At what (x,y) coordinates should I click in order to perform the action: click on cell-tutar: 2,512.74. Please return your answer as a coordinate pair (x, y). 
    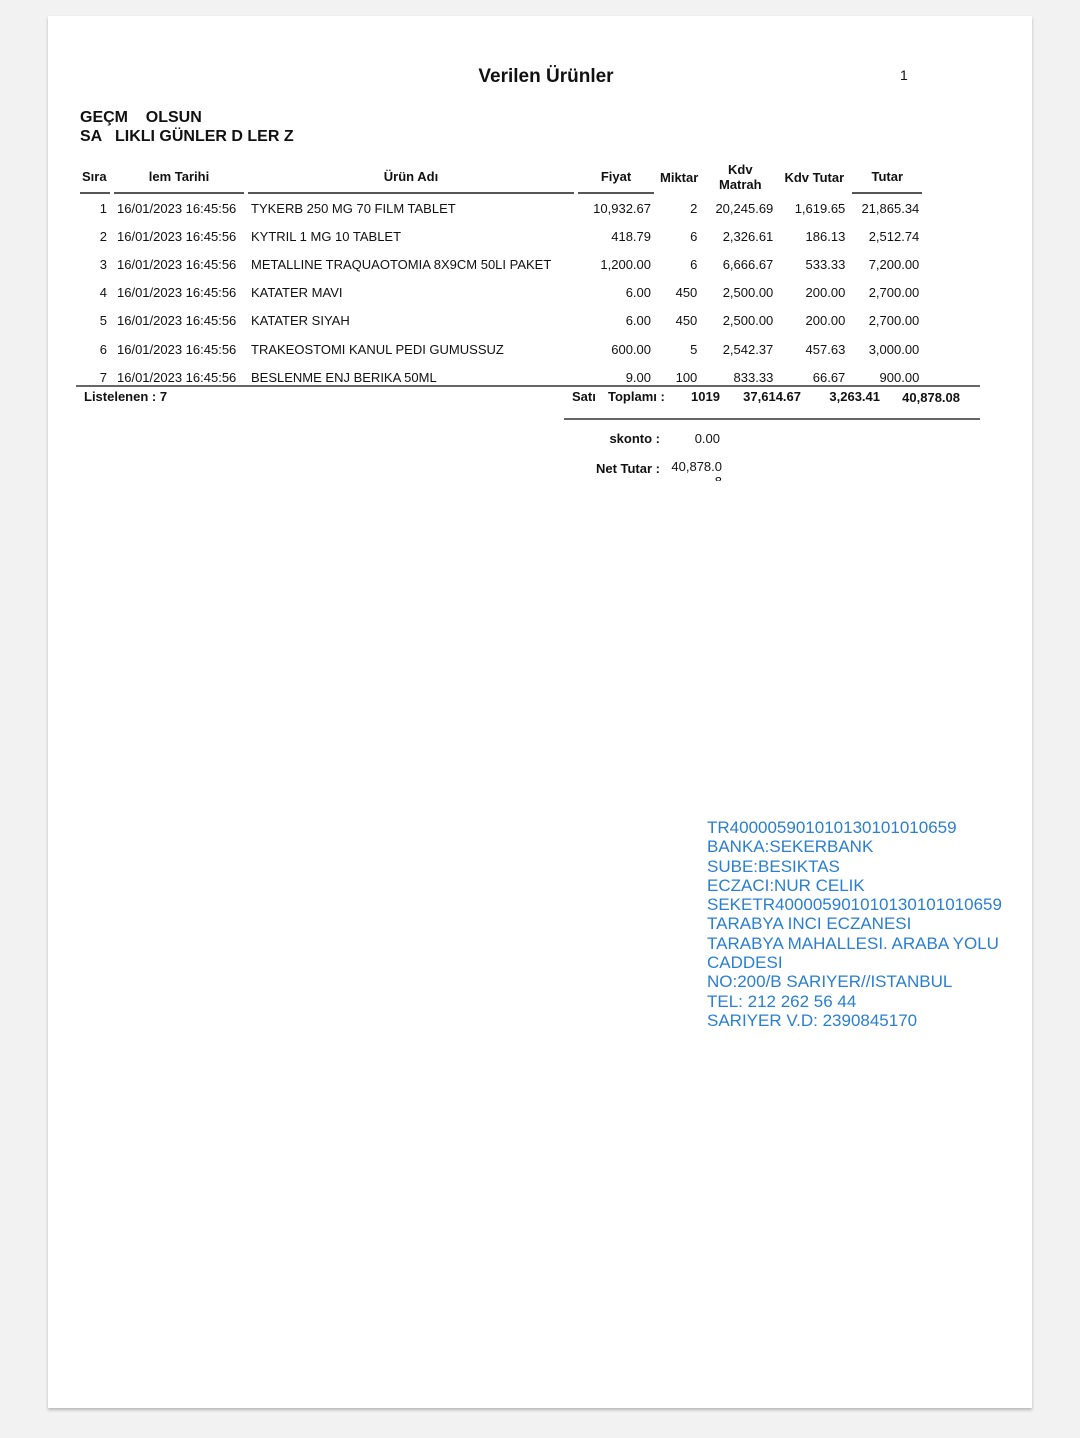
    Looking at the image, I should click on (894, 236).